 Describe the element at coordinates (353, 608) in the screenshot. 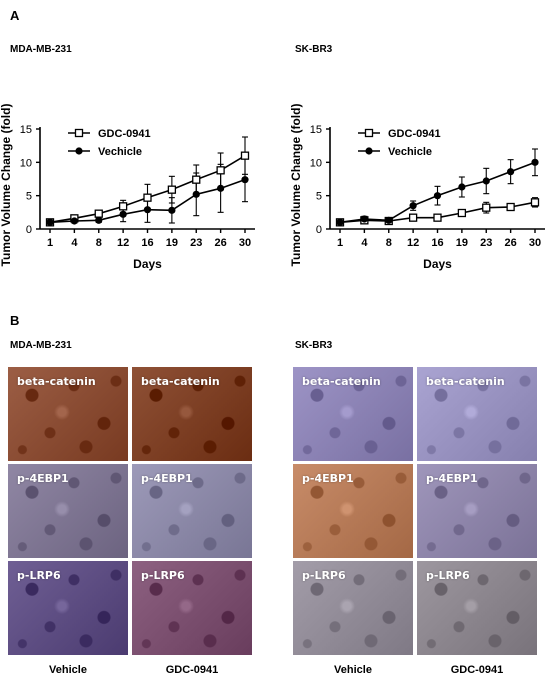

I see `ihc-image-sk-br3-row3-col1: p-LRP6` at that location.